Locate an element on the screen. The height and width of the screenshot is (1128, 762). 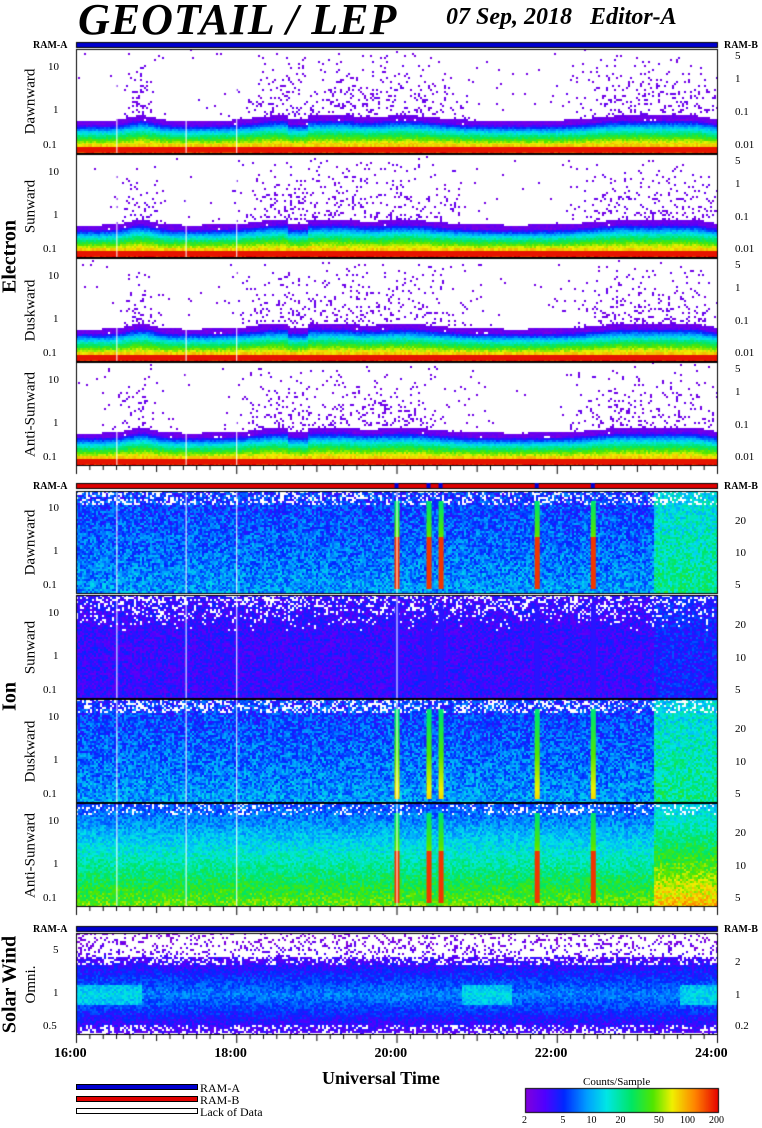
legend-ram-b-swatch is located at coordinates (137, 1099).